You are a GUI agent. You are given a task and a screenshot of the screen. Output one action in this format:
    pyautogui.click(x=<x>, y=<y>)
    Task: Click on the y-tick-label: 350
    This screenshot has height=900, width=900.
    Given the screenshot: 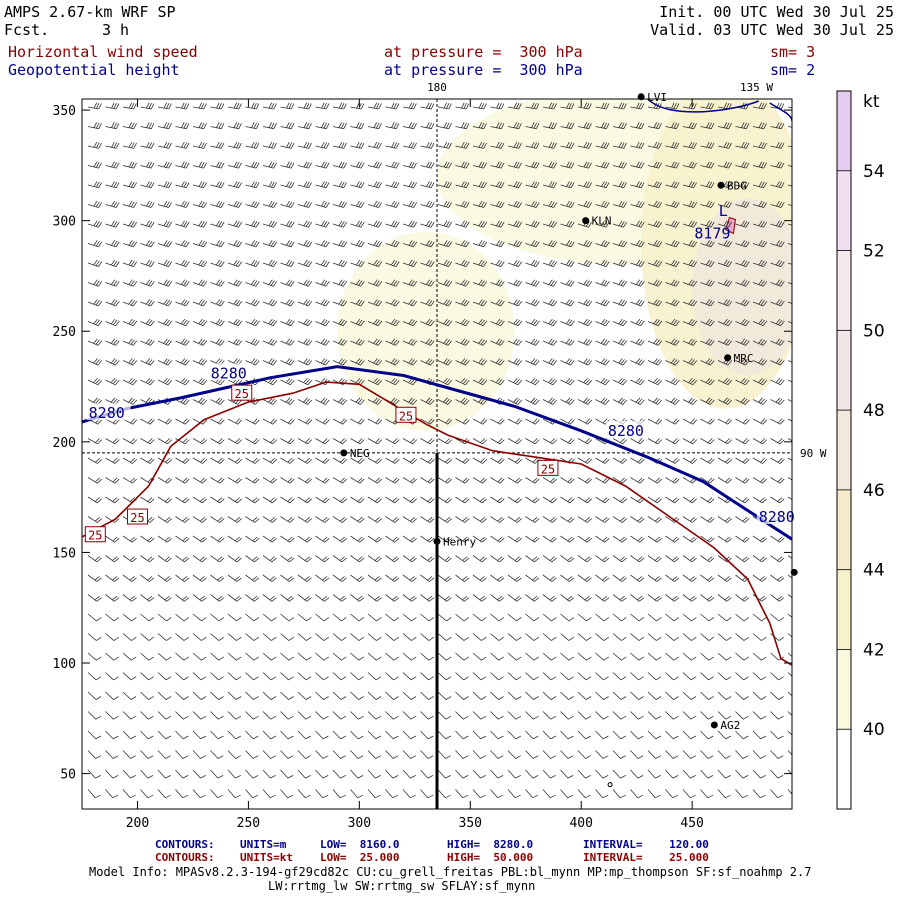 What is the action you would take?
    pyautogui.click(x=64, y=111)
    